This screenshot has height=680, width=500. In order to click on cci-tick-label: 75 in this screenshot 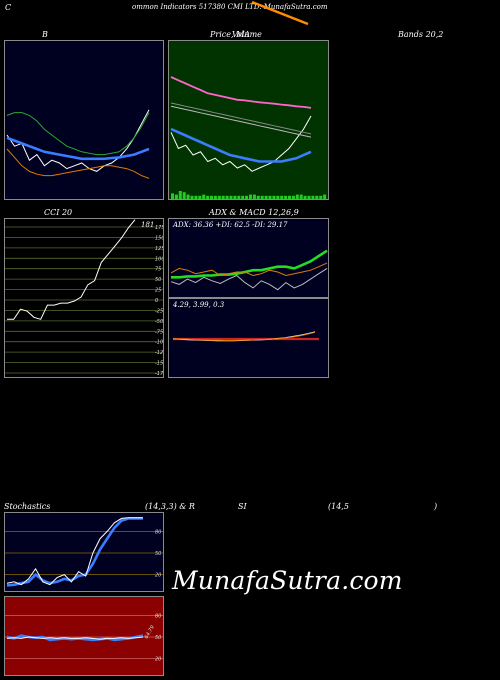, I will do `click(158, 270)`.